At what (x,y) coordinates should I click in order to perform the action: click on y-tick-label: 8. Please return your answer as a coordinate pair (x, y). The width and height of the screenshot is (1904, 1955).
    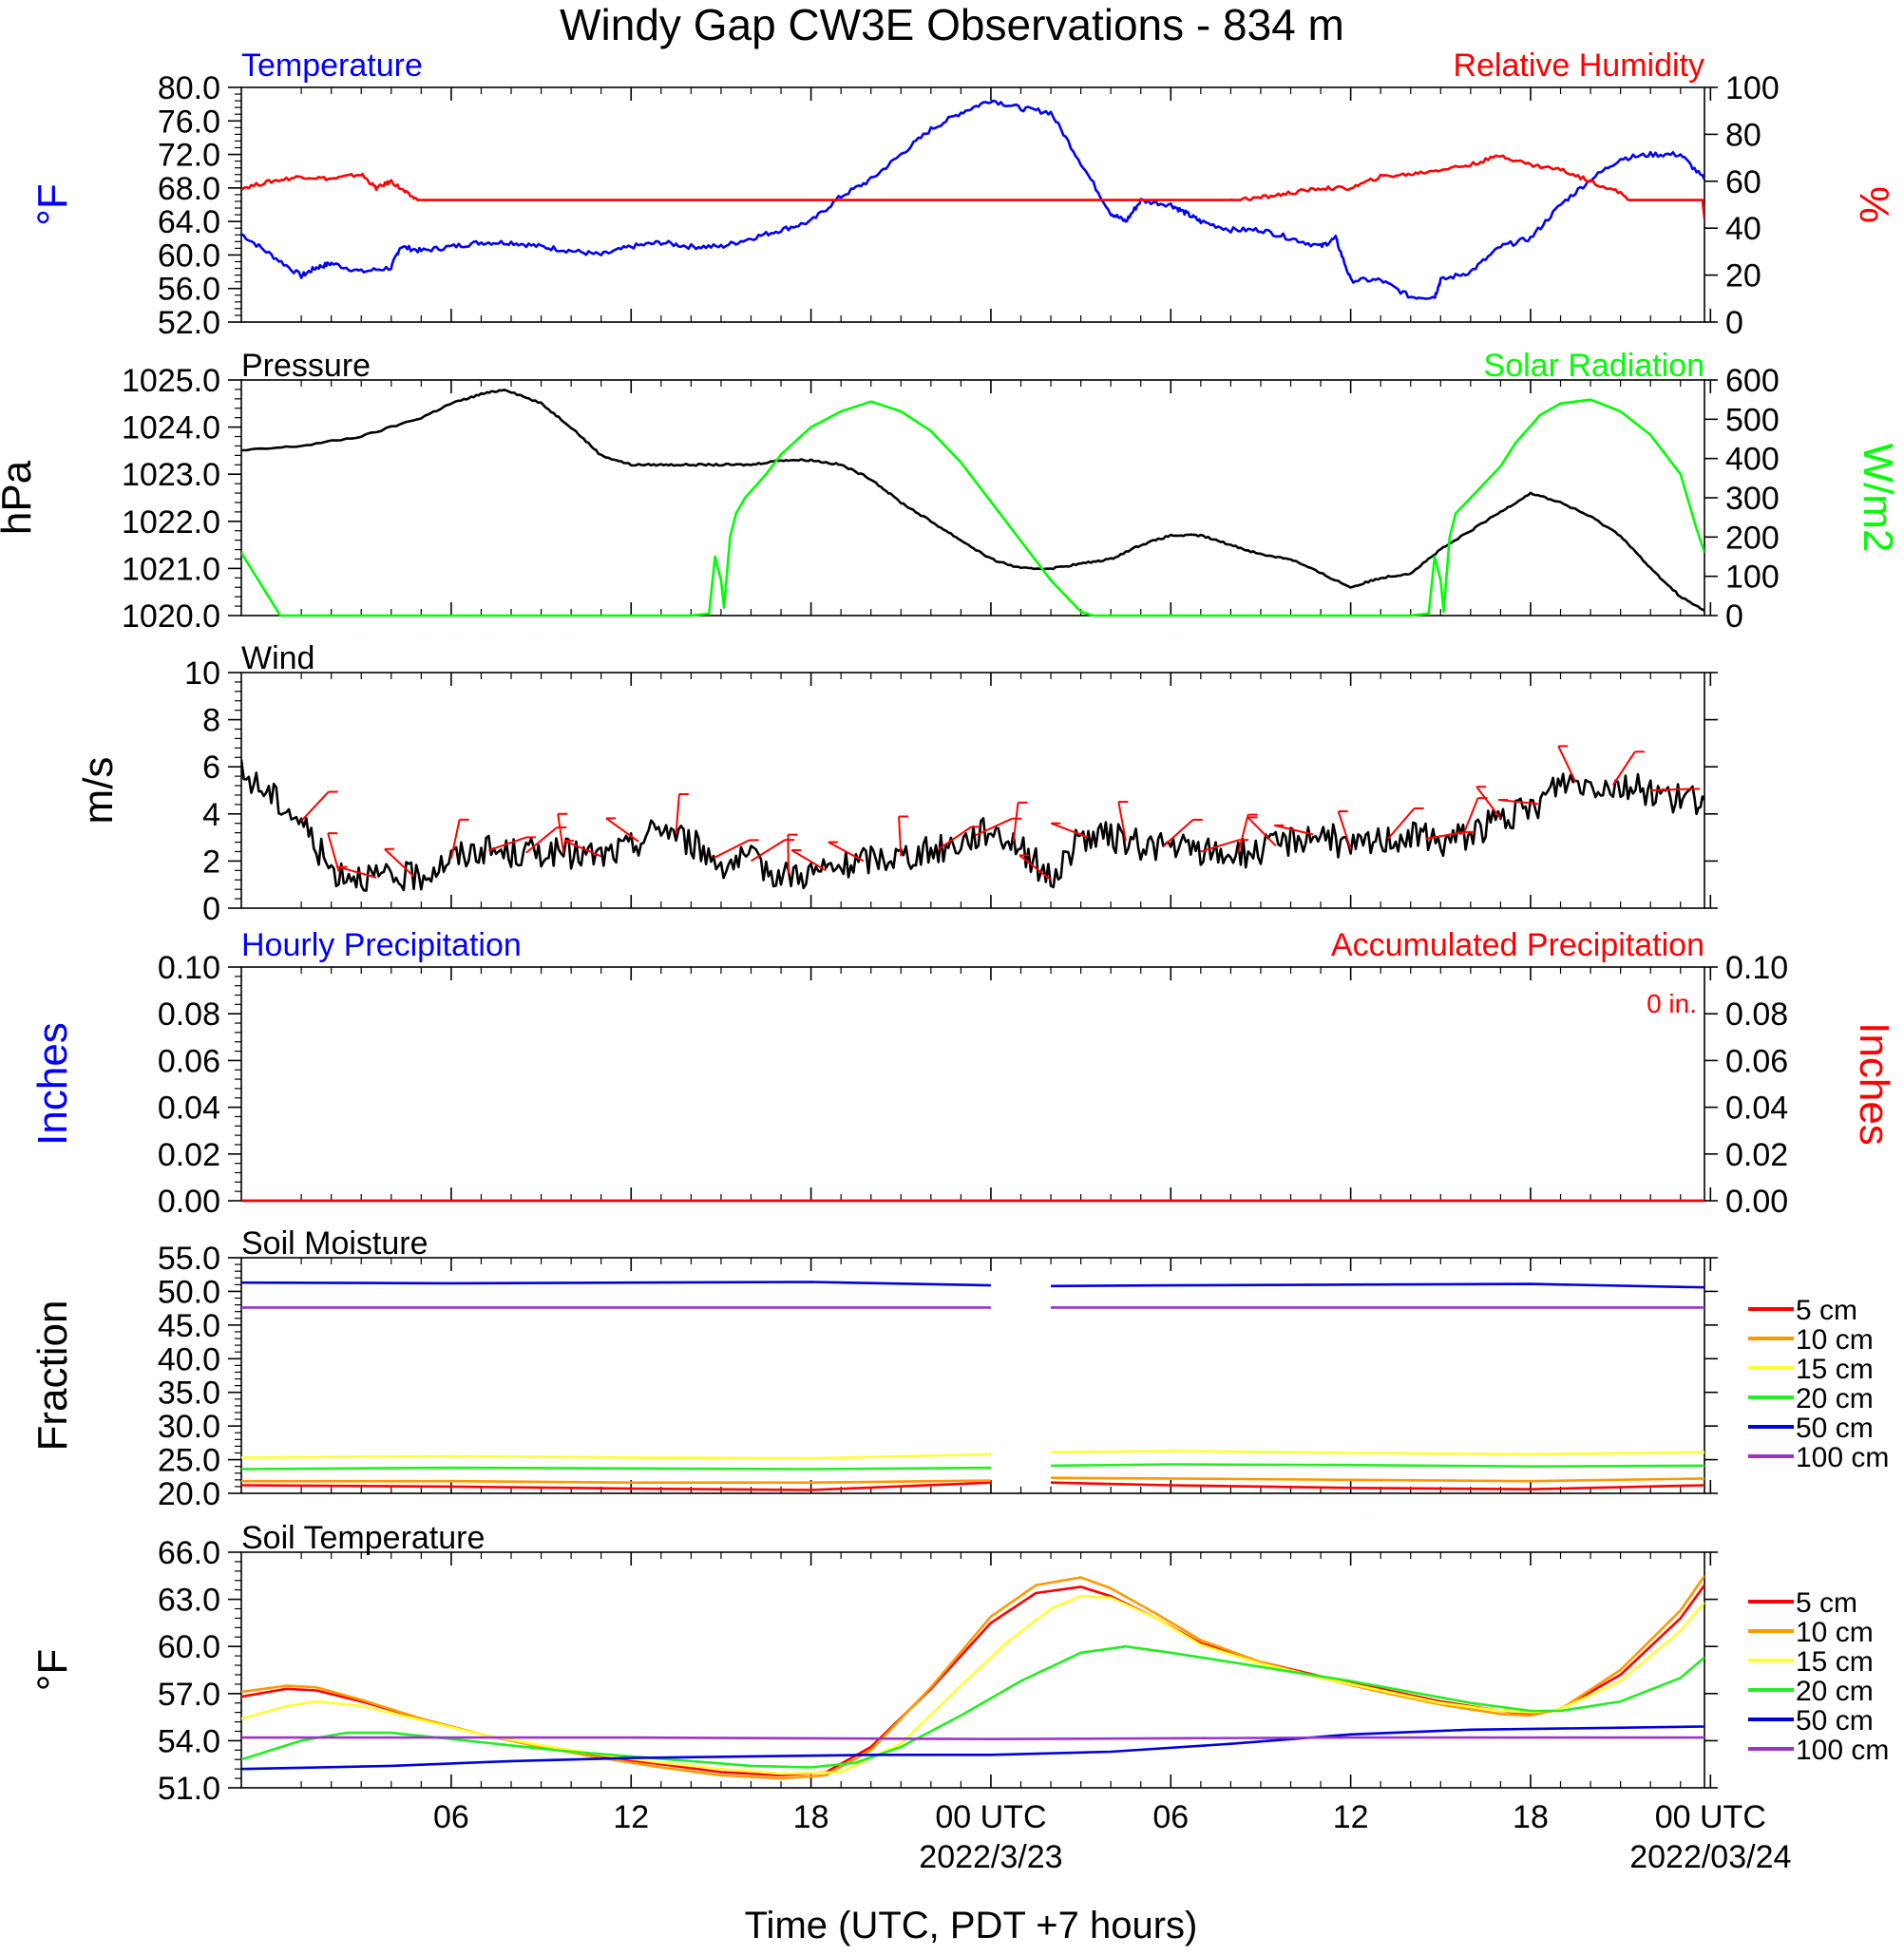
    Looking at the image, I should click on (211, 721).